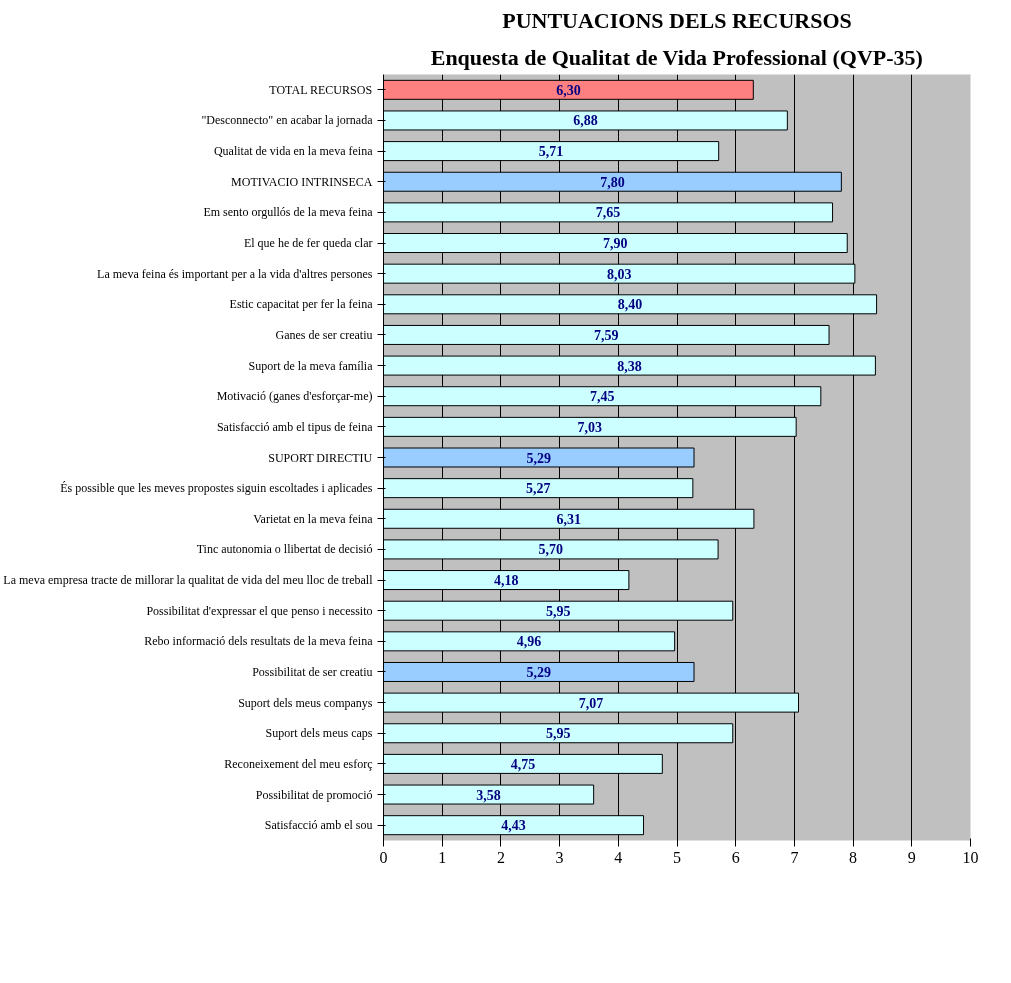 This screenshot has width=1011, height=983. I want to click on y-tick-label: MOTIVACIO INTRINSECA, so click(302, 181).